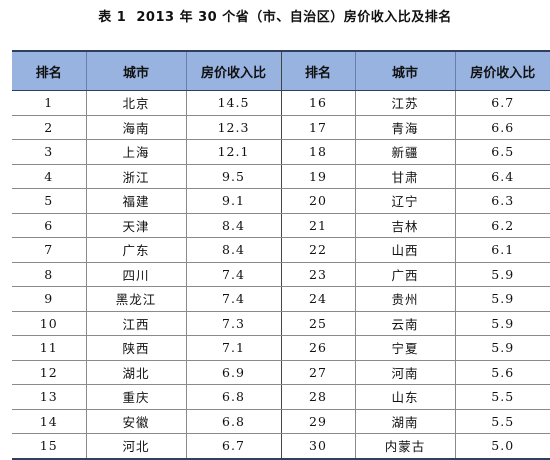 The image size is (550, 460). I want to click on cell-city: 黑龙江, so click(135, 299).